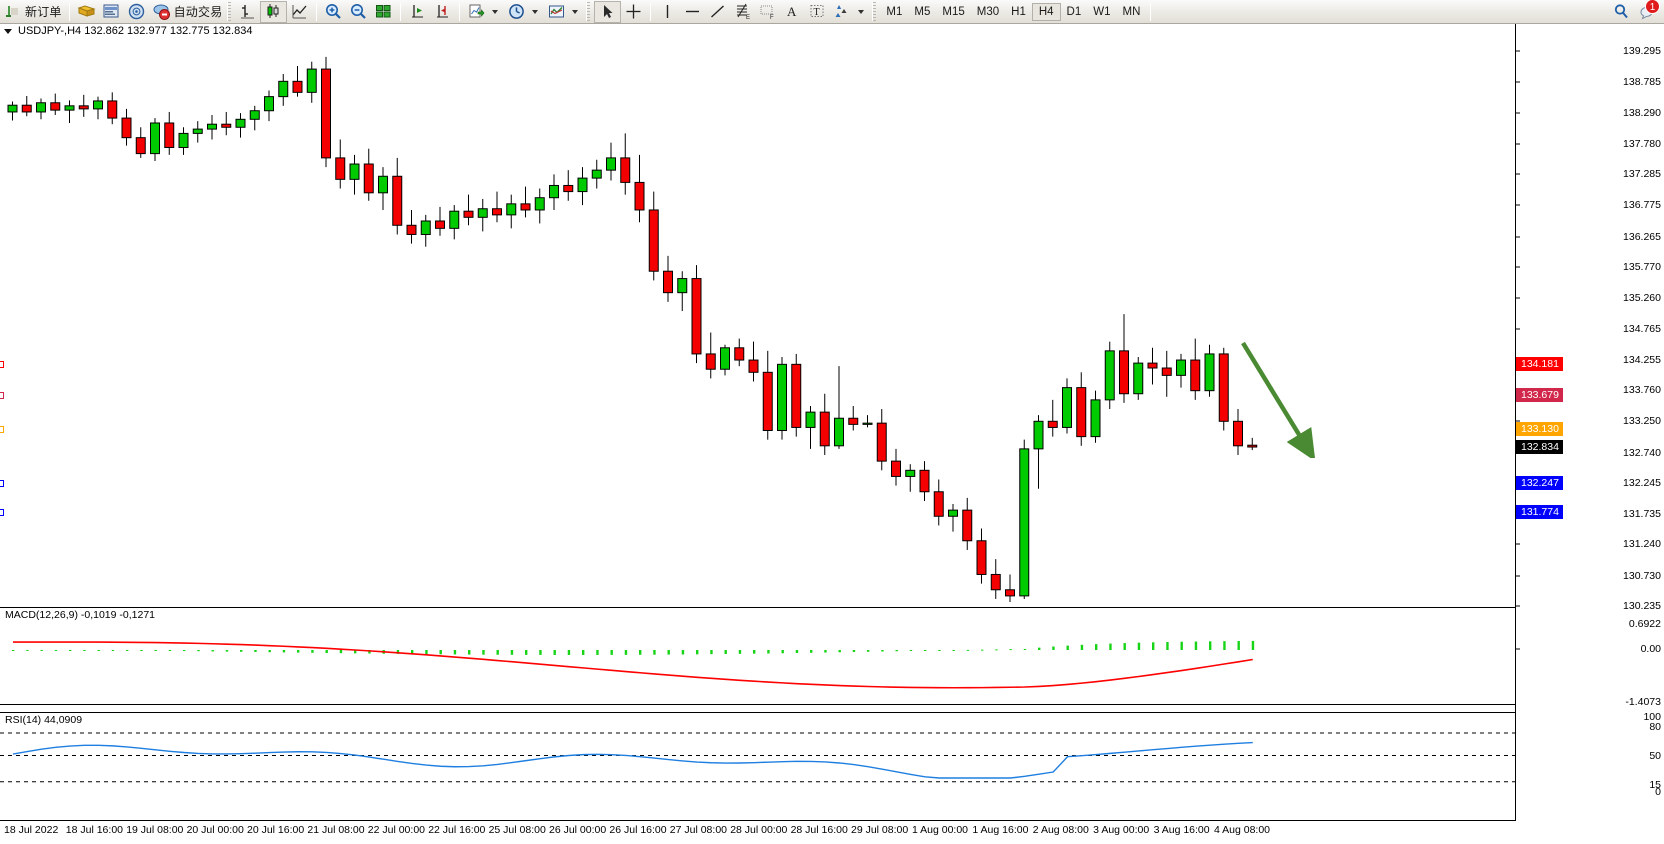 The image size is (1664, 844). What do you see at coordinates (1018, 11) in the screenshot?
I see `timeframe-h1: H1` at bounding box center [1018, 11].